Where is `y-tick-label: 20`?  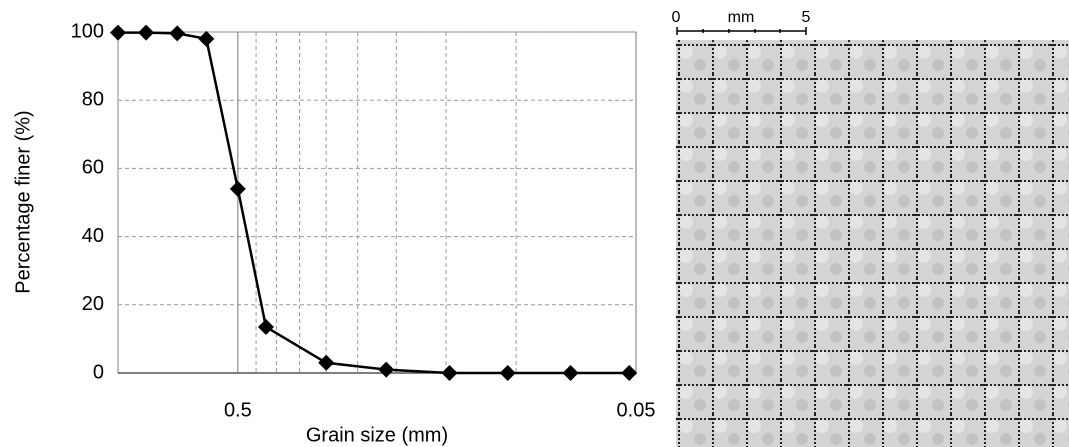
y-tick-label: 20 is located at coordinates (93, 304).